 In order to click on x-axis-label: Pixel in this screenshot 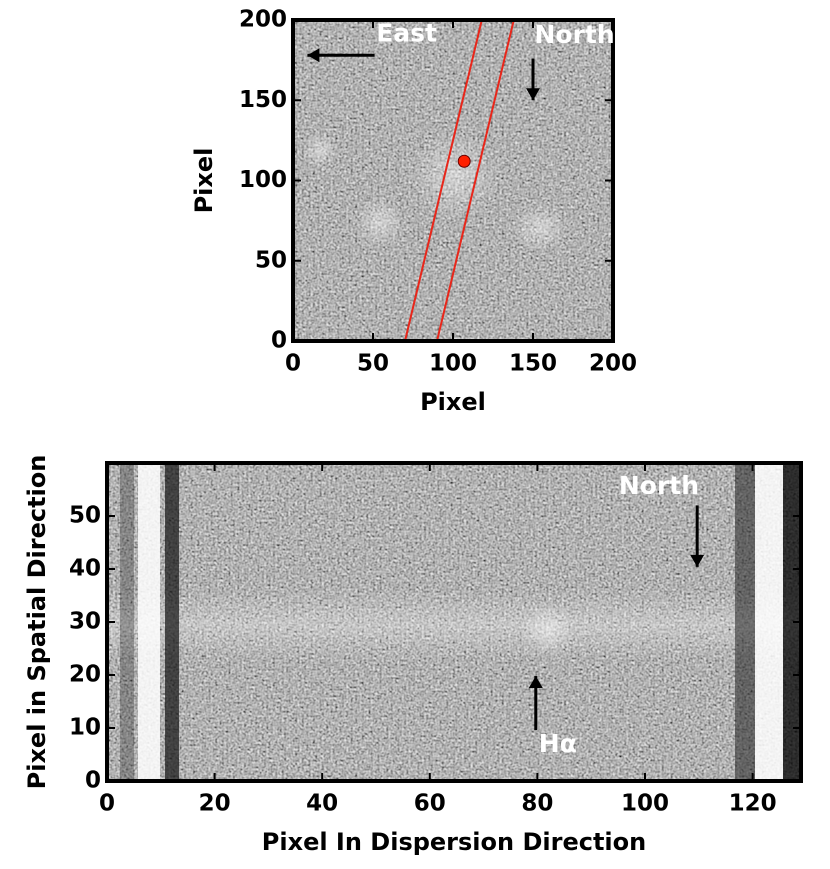, I will do `click(453, 402)`.